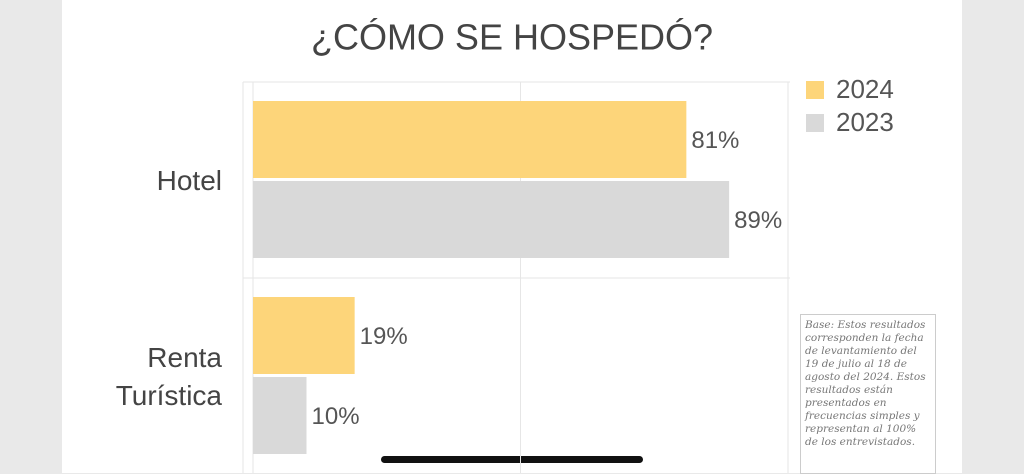  Describe the element at coordinates (758, 220) in the screenshot. I see `value-label: 89%` at that location.